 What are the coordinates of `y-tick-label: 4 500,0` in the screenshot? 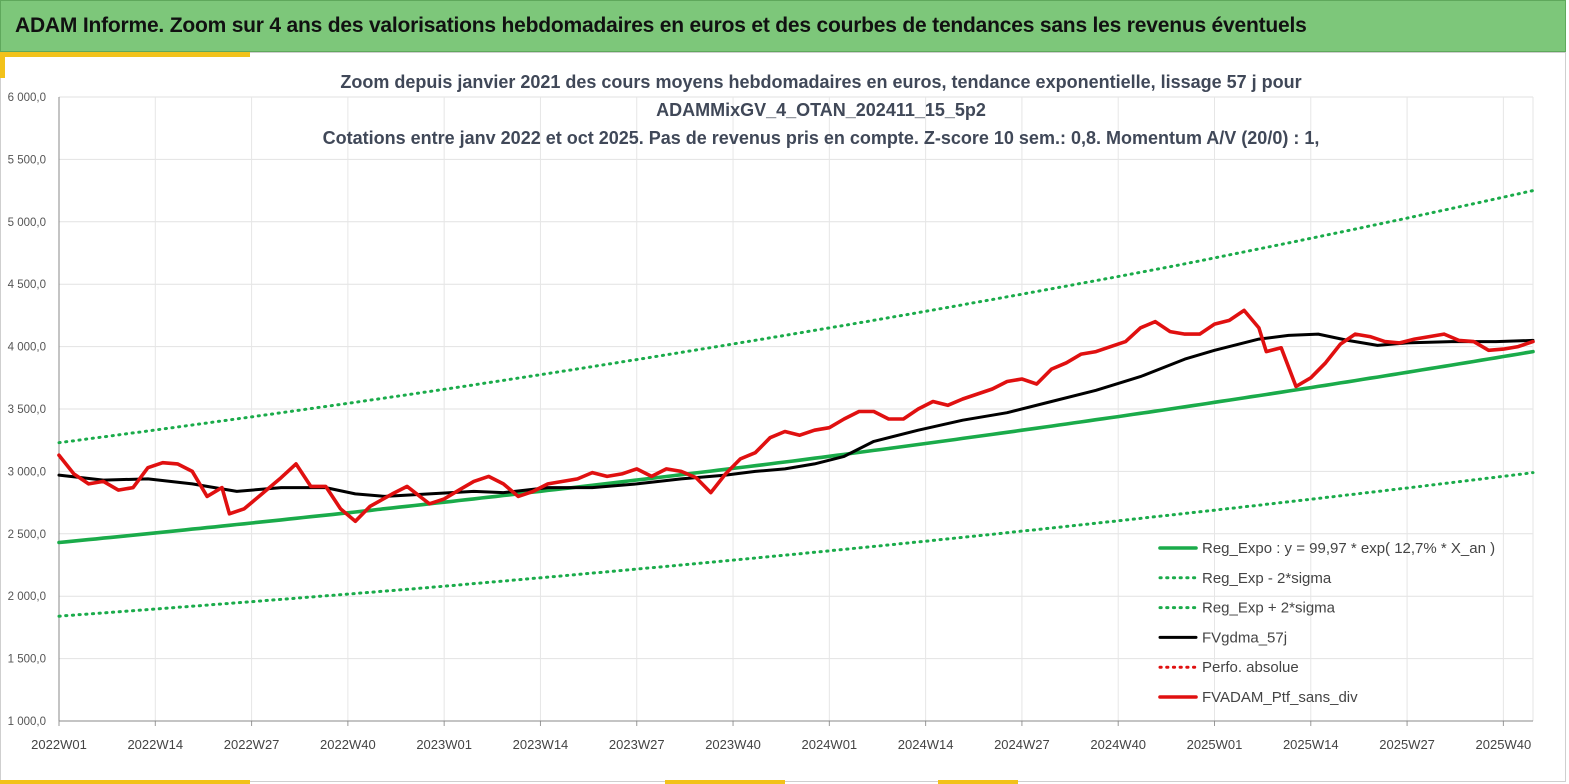 It's located at (27, 285).